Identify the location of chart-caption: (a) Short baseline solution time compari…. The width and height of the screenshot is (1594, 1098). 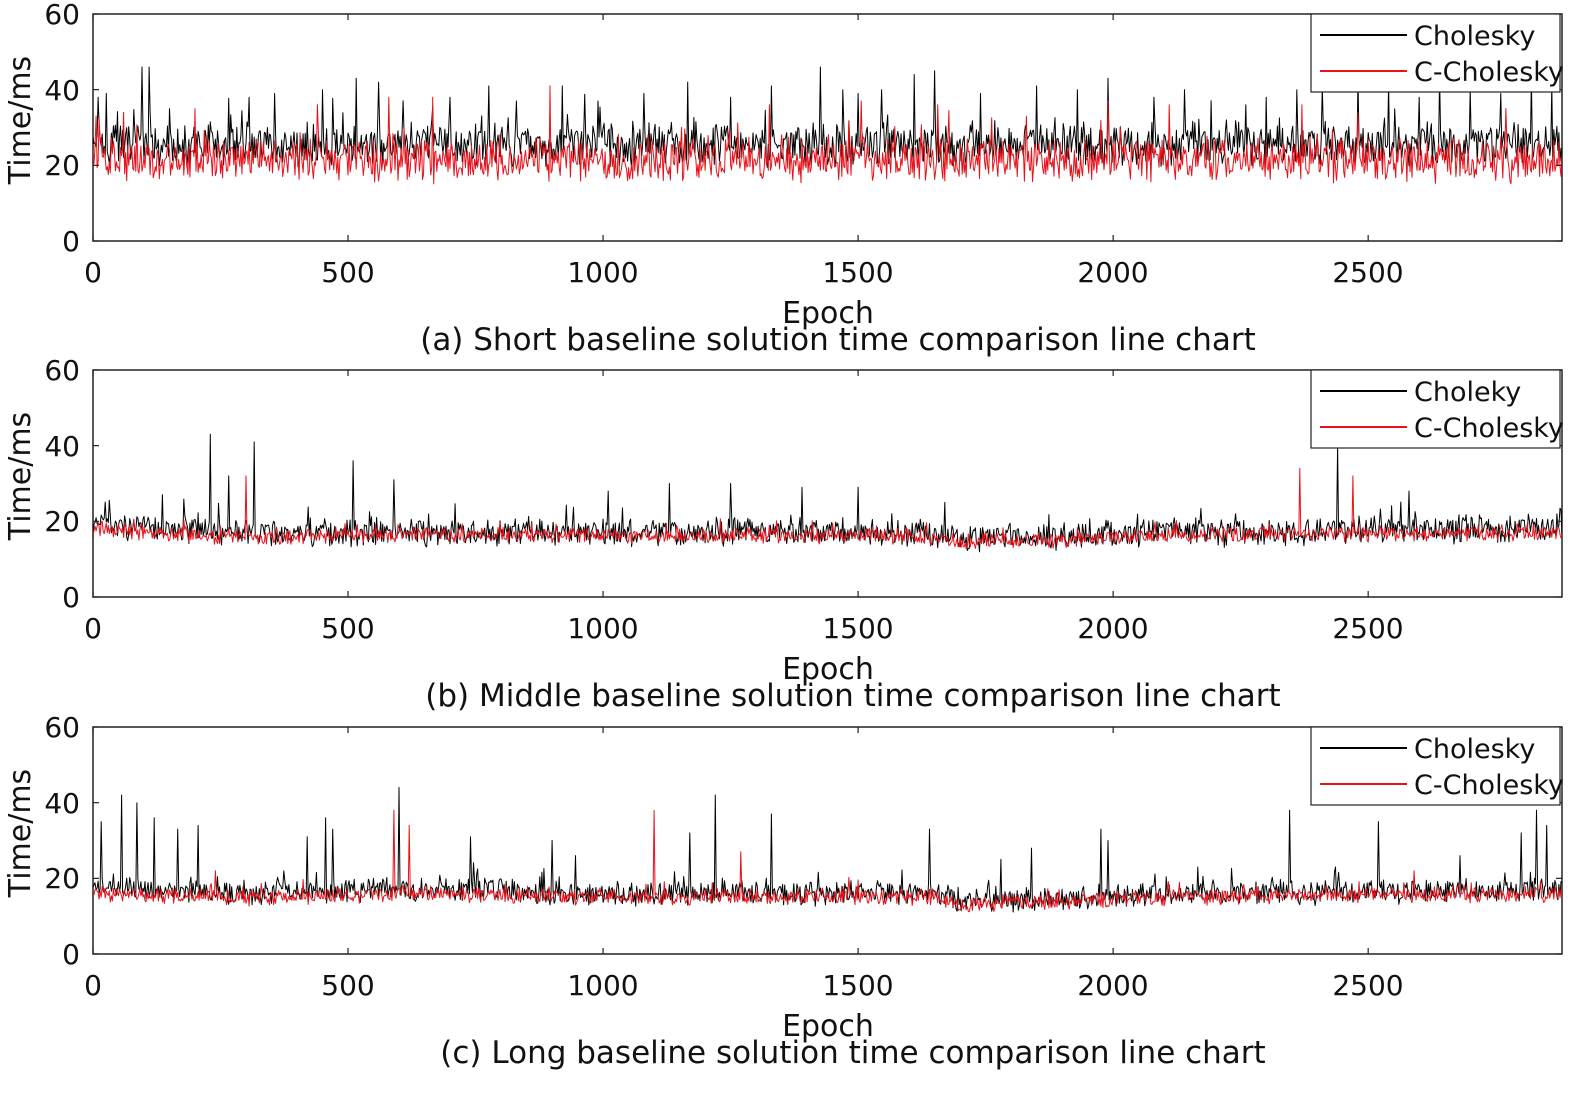
(838, 340).